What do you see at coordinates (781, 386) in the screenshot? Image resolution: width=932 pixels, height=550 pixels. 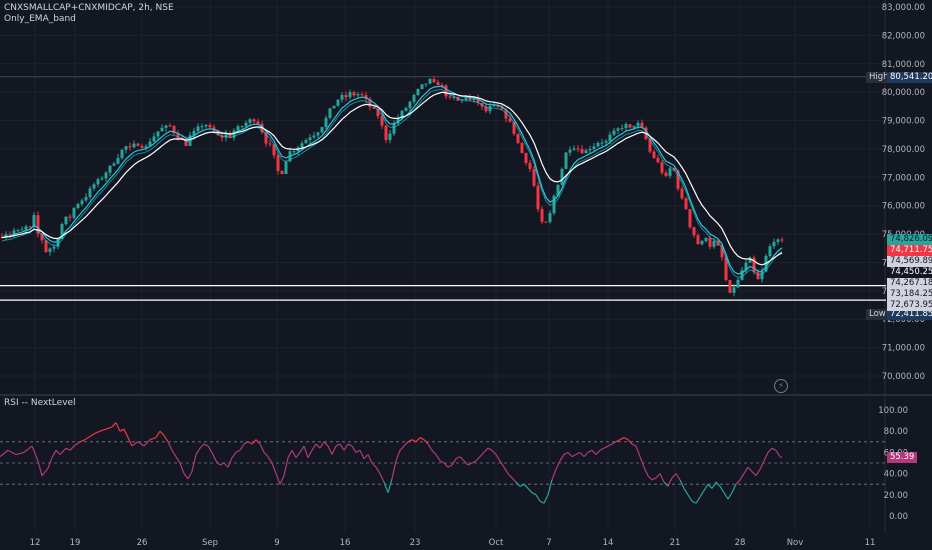 I see `lightning-icon: ⚡` at bounding box center [781, 386].